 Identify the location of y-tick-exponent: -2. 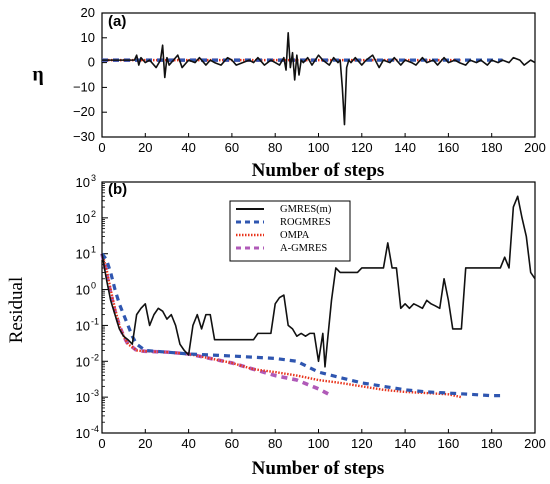
(95, 357).